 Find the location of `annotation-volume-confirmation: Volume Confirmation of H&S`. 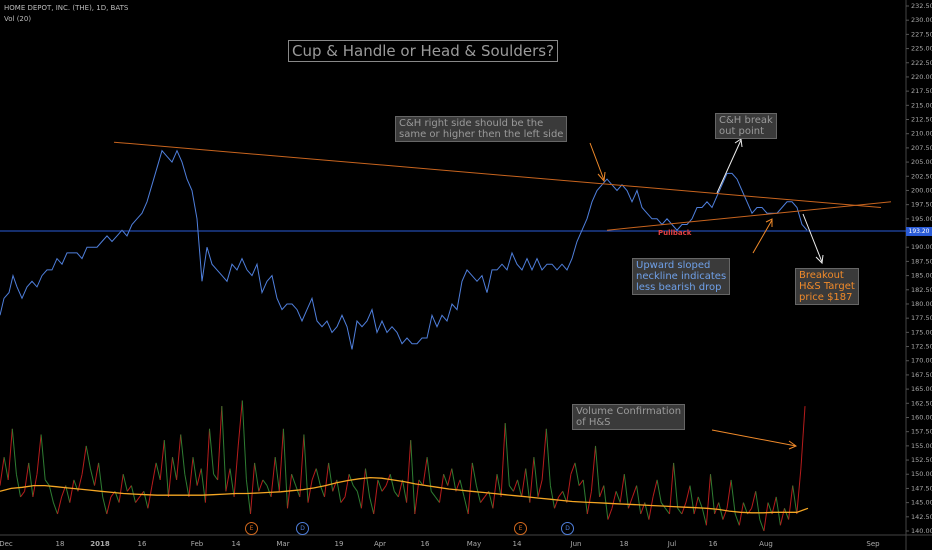

annotation-volume-confirmation: Volume Confirmation of H&S is located at coordinates (629, 417).